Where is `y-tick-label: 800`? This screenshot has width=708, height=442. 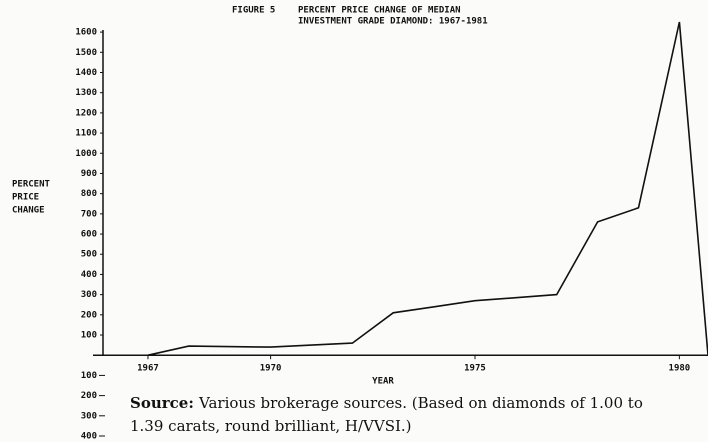
y-tick-label: 800 is located at coordinates (89, 194).